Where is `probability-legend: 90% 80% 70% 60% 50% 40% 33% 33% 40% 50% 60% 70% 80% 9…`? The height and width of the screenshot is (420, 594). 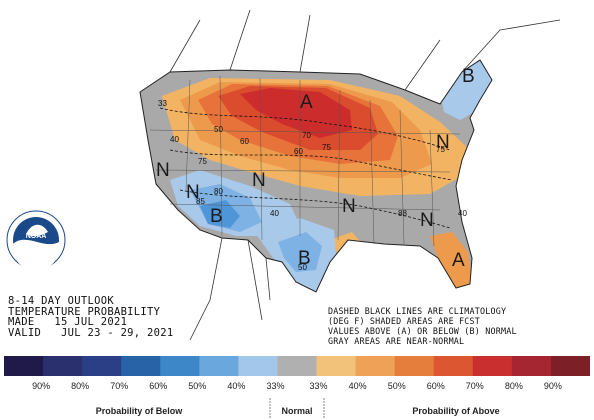
probability-legend: 90% 80% 70% 60% 50% 40% 33% 33% 40% 50% 60% 70% 80% 9… is located at coordinates (297, 387).